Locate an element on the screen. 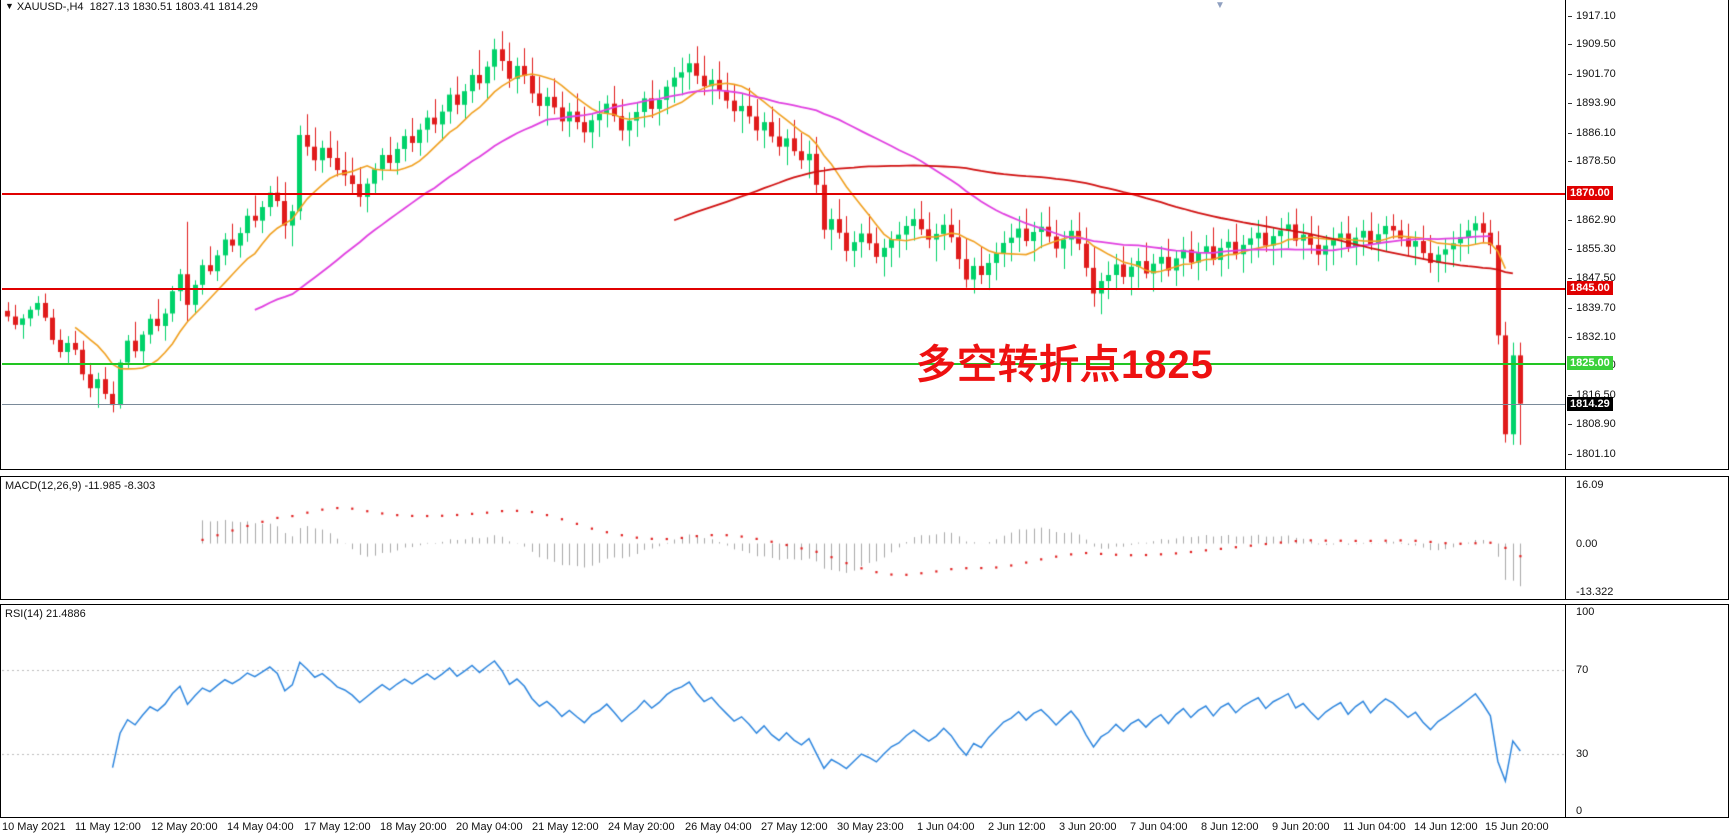 The image size is (1729, 839). collapse-caret-icon: ▼ is located at coordinates (9, 6).